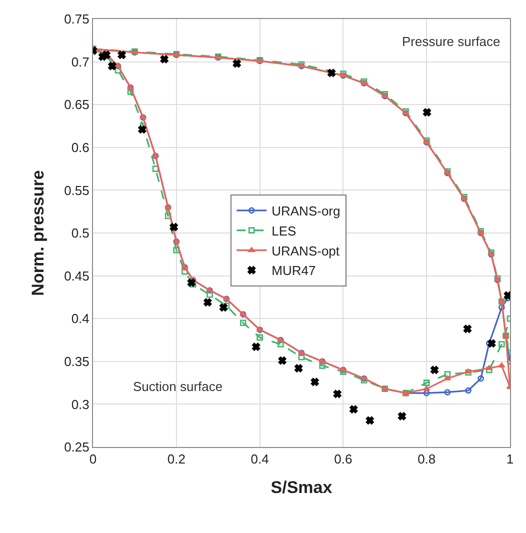 Image resolution: width=526 pixels, height=533 pixels. What do you see at coordinates (427, 459) in the screenshot?
I see `x-tick-label: 0.8` at bounding box center [427, 459].